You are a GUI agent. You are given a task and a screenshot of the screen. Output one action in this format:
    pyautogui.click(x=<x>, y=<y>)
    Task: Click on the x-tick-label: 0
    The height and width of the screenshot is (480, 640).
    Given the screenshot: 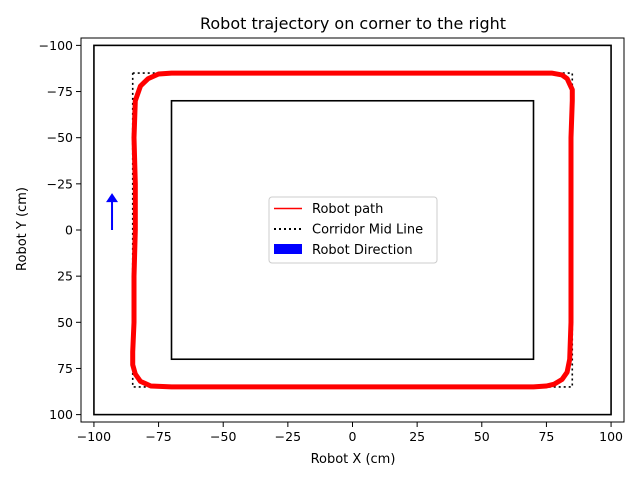 What is the action you would take?
    pyautogui.click(x=353, y=436)
    